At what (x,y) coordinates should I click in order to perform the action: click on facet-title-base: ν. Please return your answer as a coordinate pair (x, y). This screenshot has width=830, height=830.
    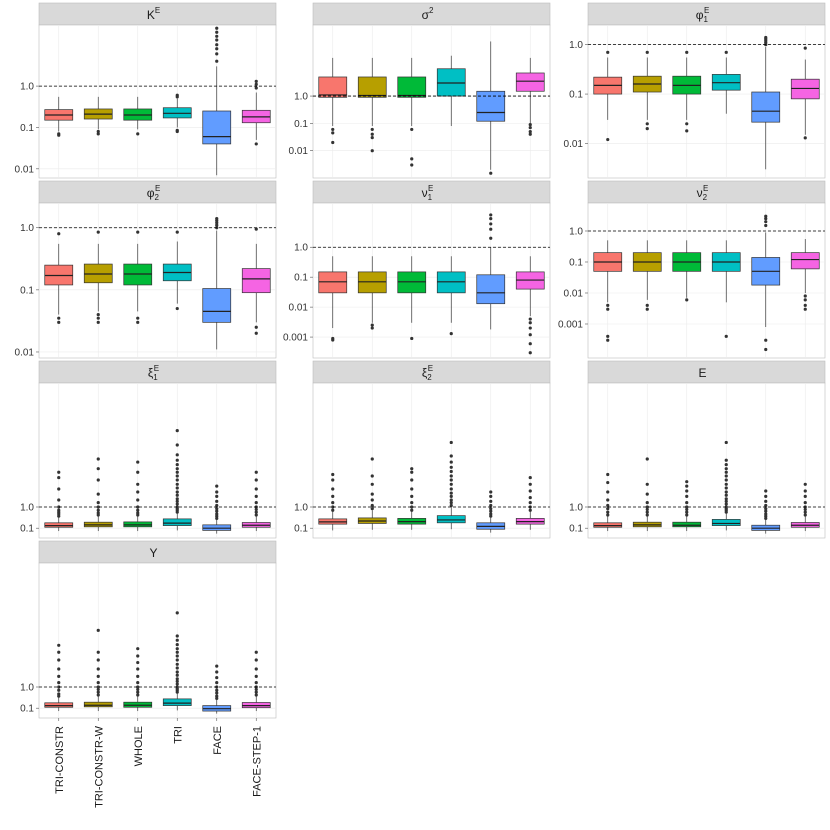
    Looking at the image, I should click on (700, 193).